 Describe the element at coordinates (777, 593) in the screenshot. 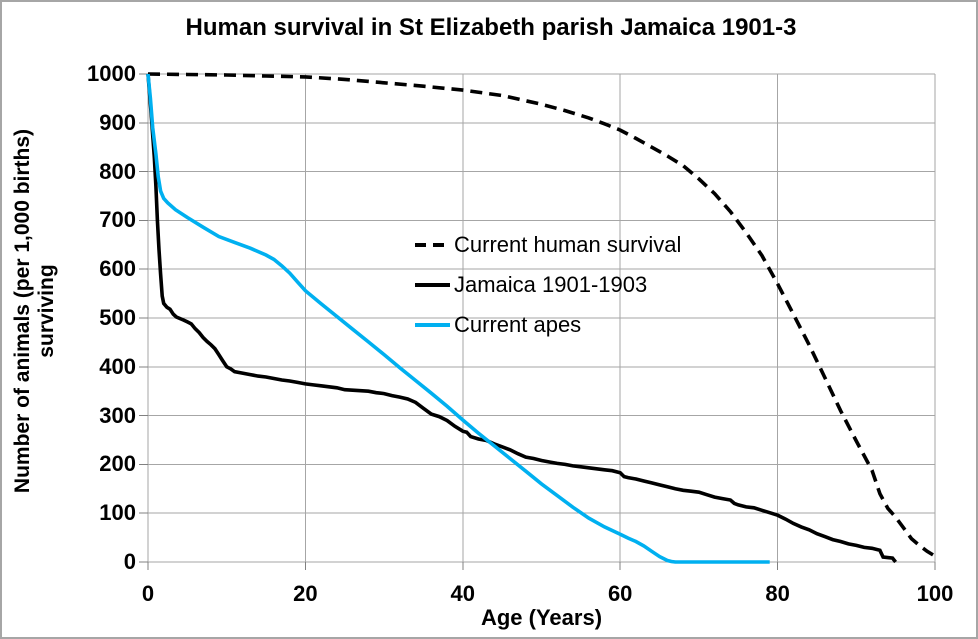

I see `x-tick-label: 80` at that location.